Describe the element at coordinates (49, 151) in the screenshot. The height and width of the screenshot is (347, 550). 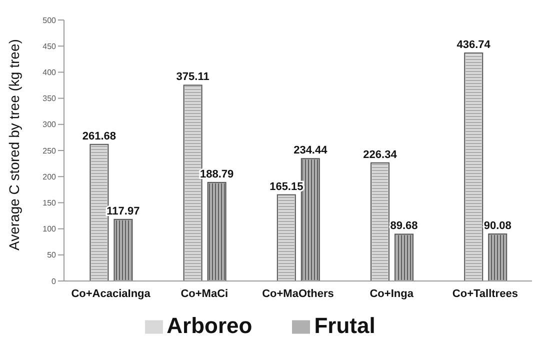
I see `y-tick-label: 250` at that location.